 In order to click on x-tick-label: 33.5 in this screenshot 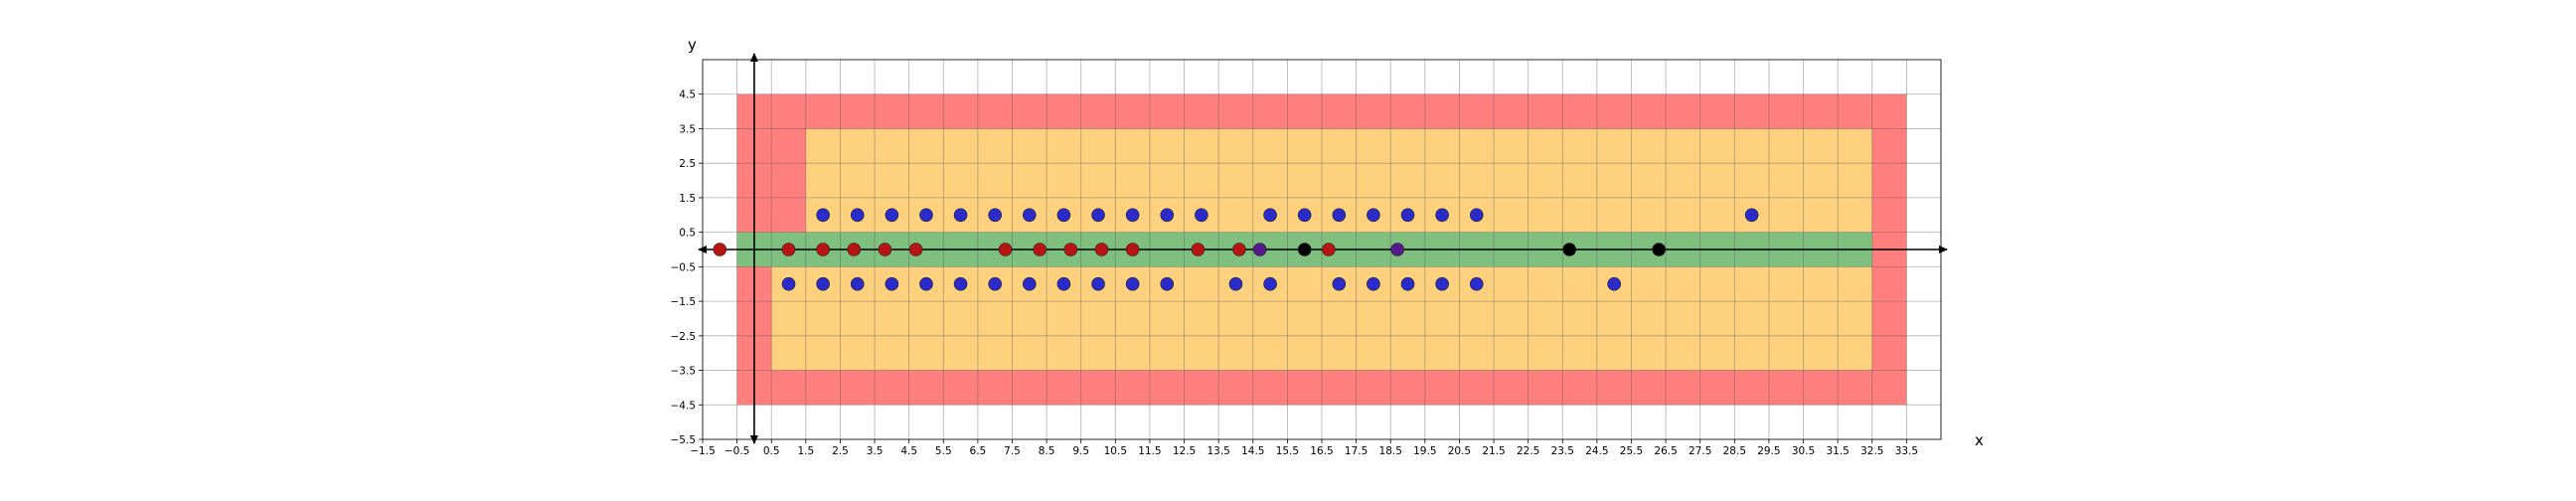, I will do `click(1906, 451)`.